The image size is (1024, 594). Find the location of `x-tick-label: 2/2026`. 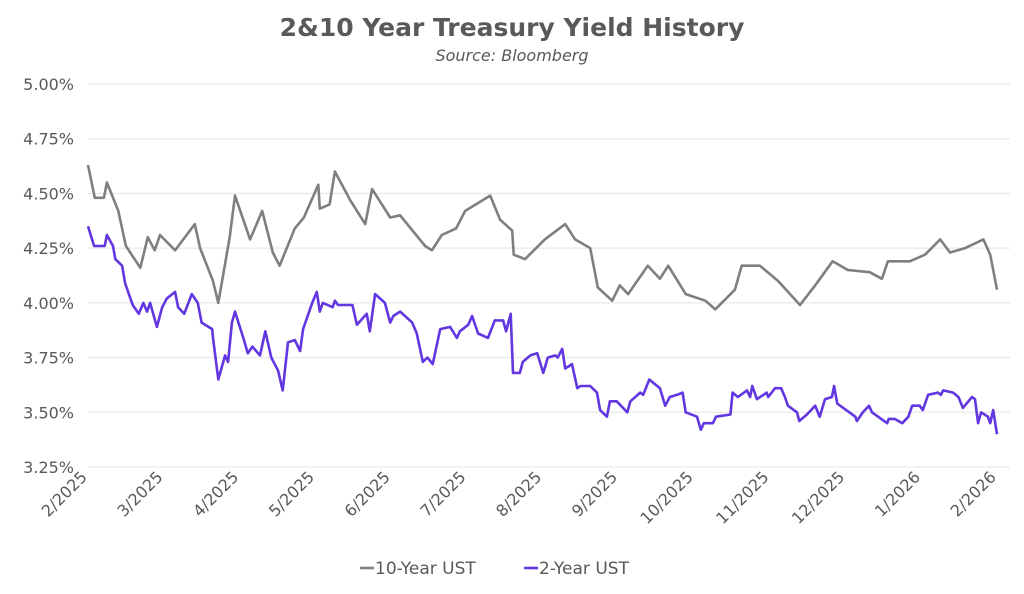

x-tick-label: 2/2026 is located at coordinates (973, 493).